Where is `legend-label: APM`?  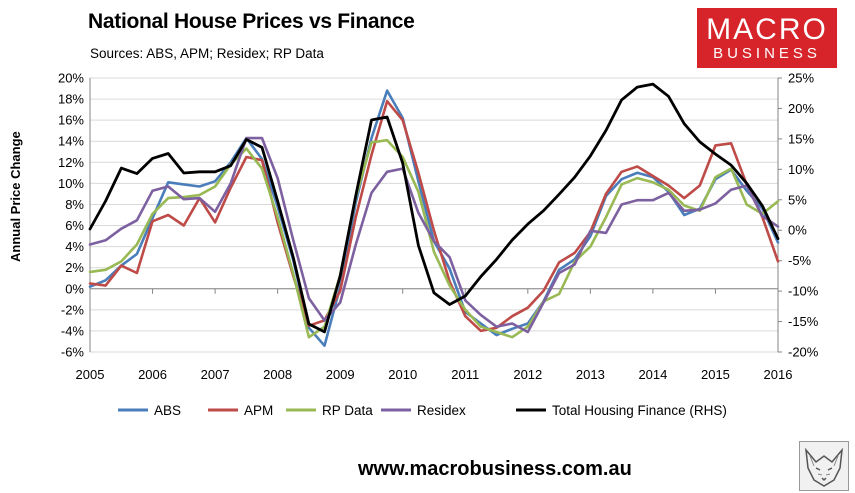
legend-label: APM is located at coordinates (258, 410).